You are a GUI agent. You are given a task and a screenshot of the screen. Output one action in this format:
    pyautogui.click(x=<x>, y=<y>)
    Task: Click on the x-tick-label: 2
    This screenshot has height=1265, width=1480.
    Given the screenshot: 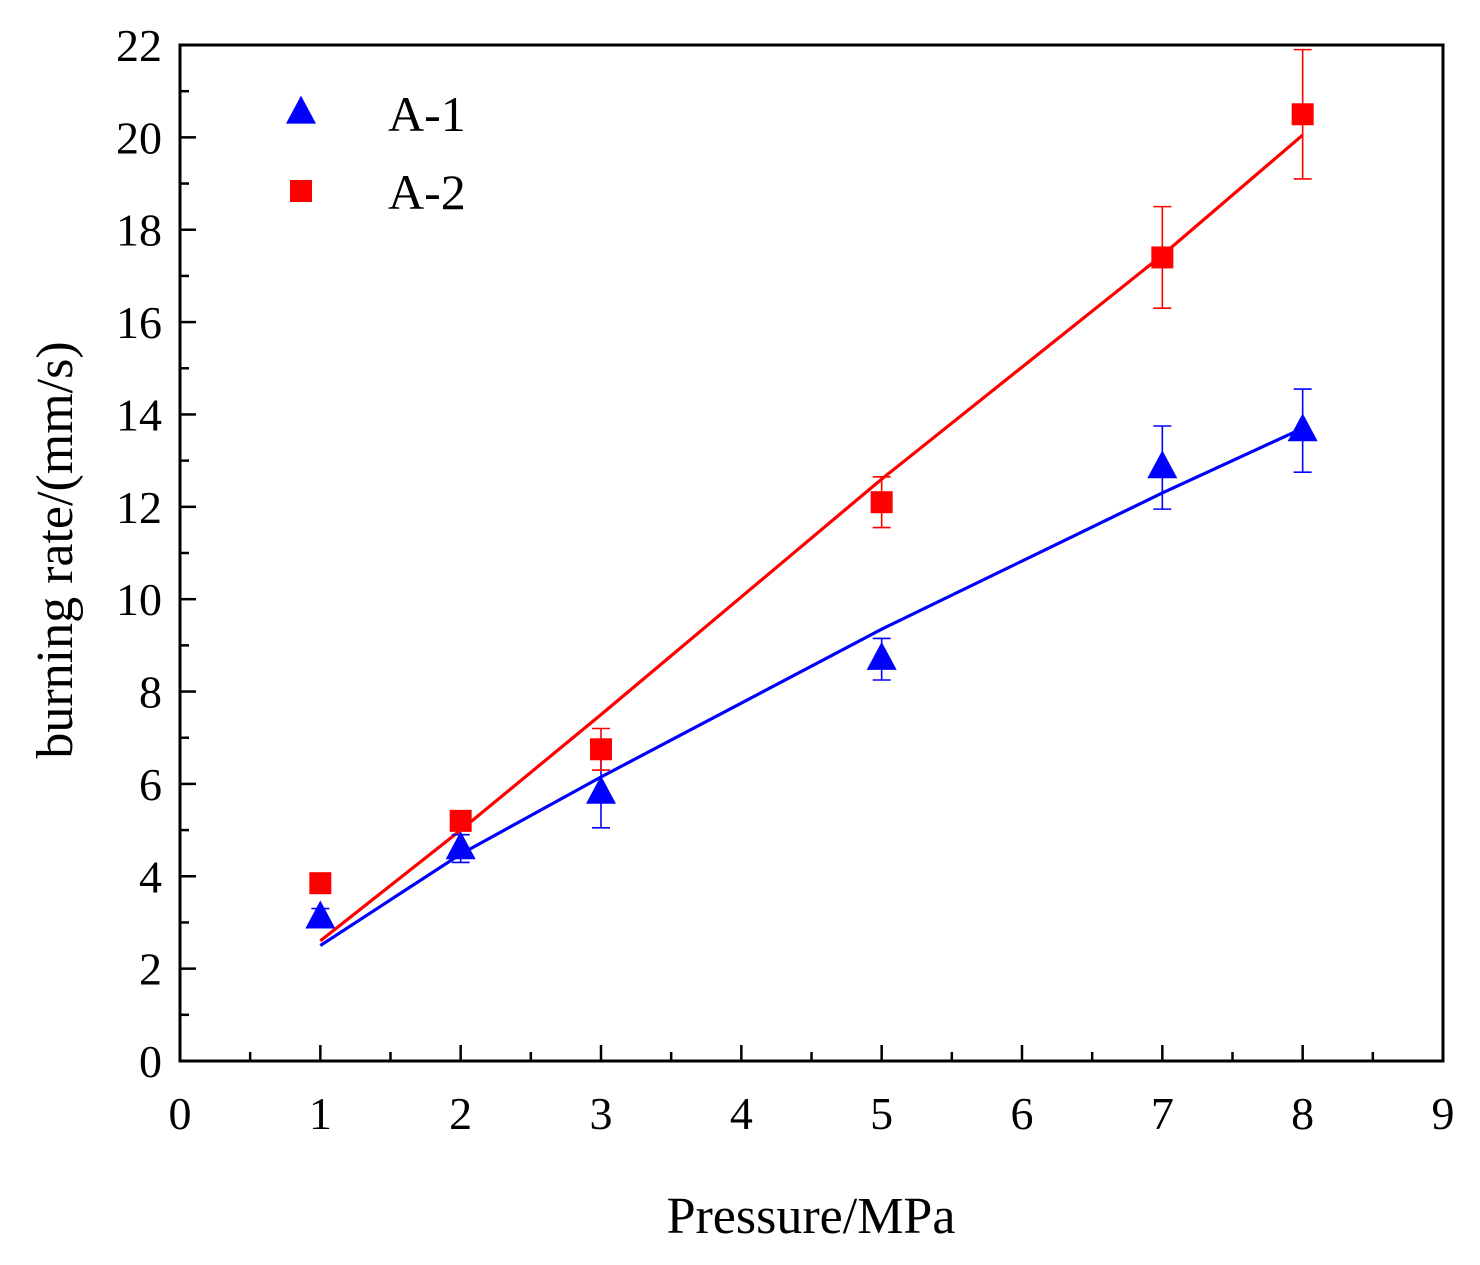 What is the action you would take?
    pyautogui.click(x=460, y=1113)
    